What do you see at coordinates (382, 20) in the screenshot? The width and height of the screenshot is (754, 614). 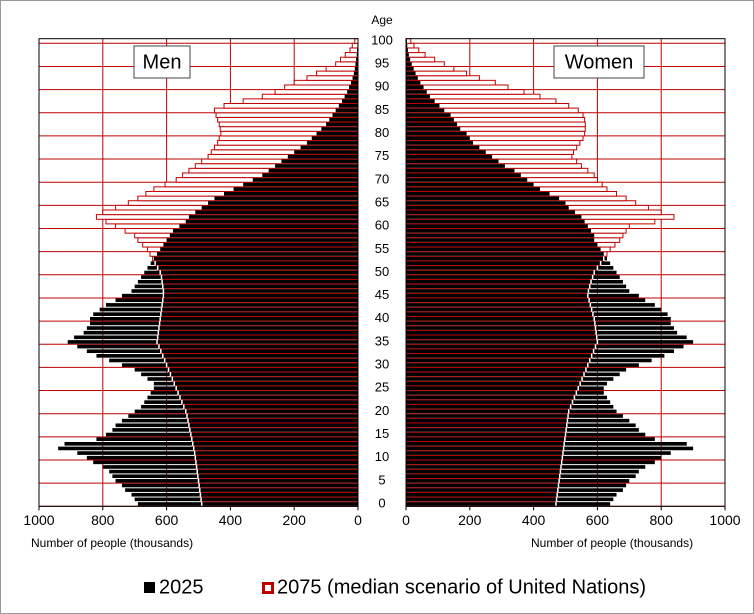 I see `age-axis-label: Age` at bounding box center [382, 20].